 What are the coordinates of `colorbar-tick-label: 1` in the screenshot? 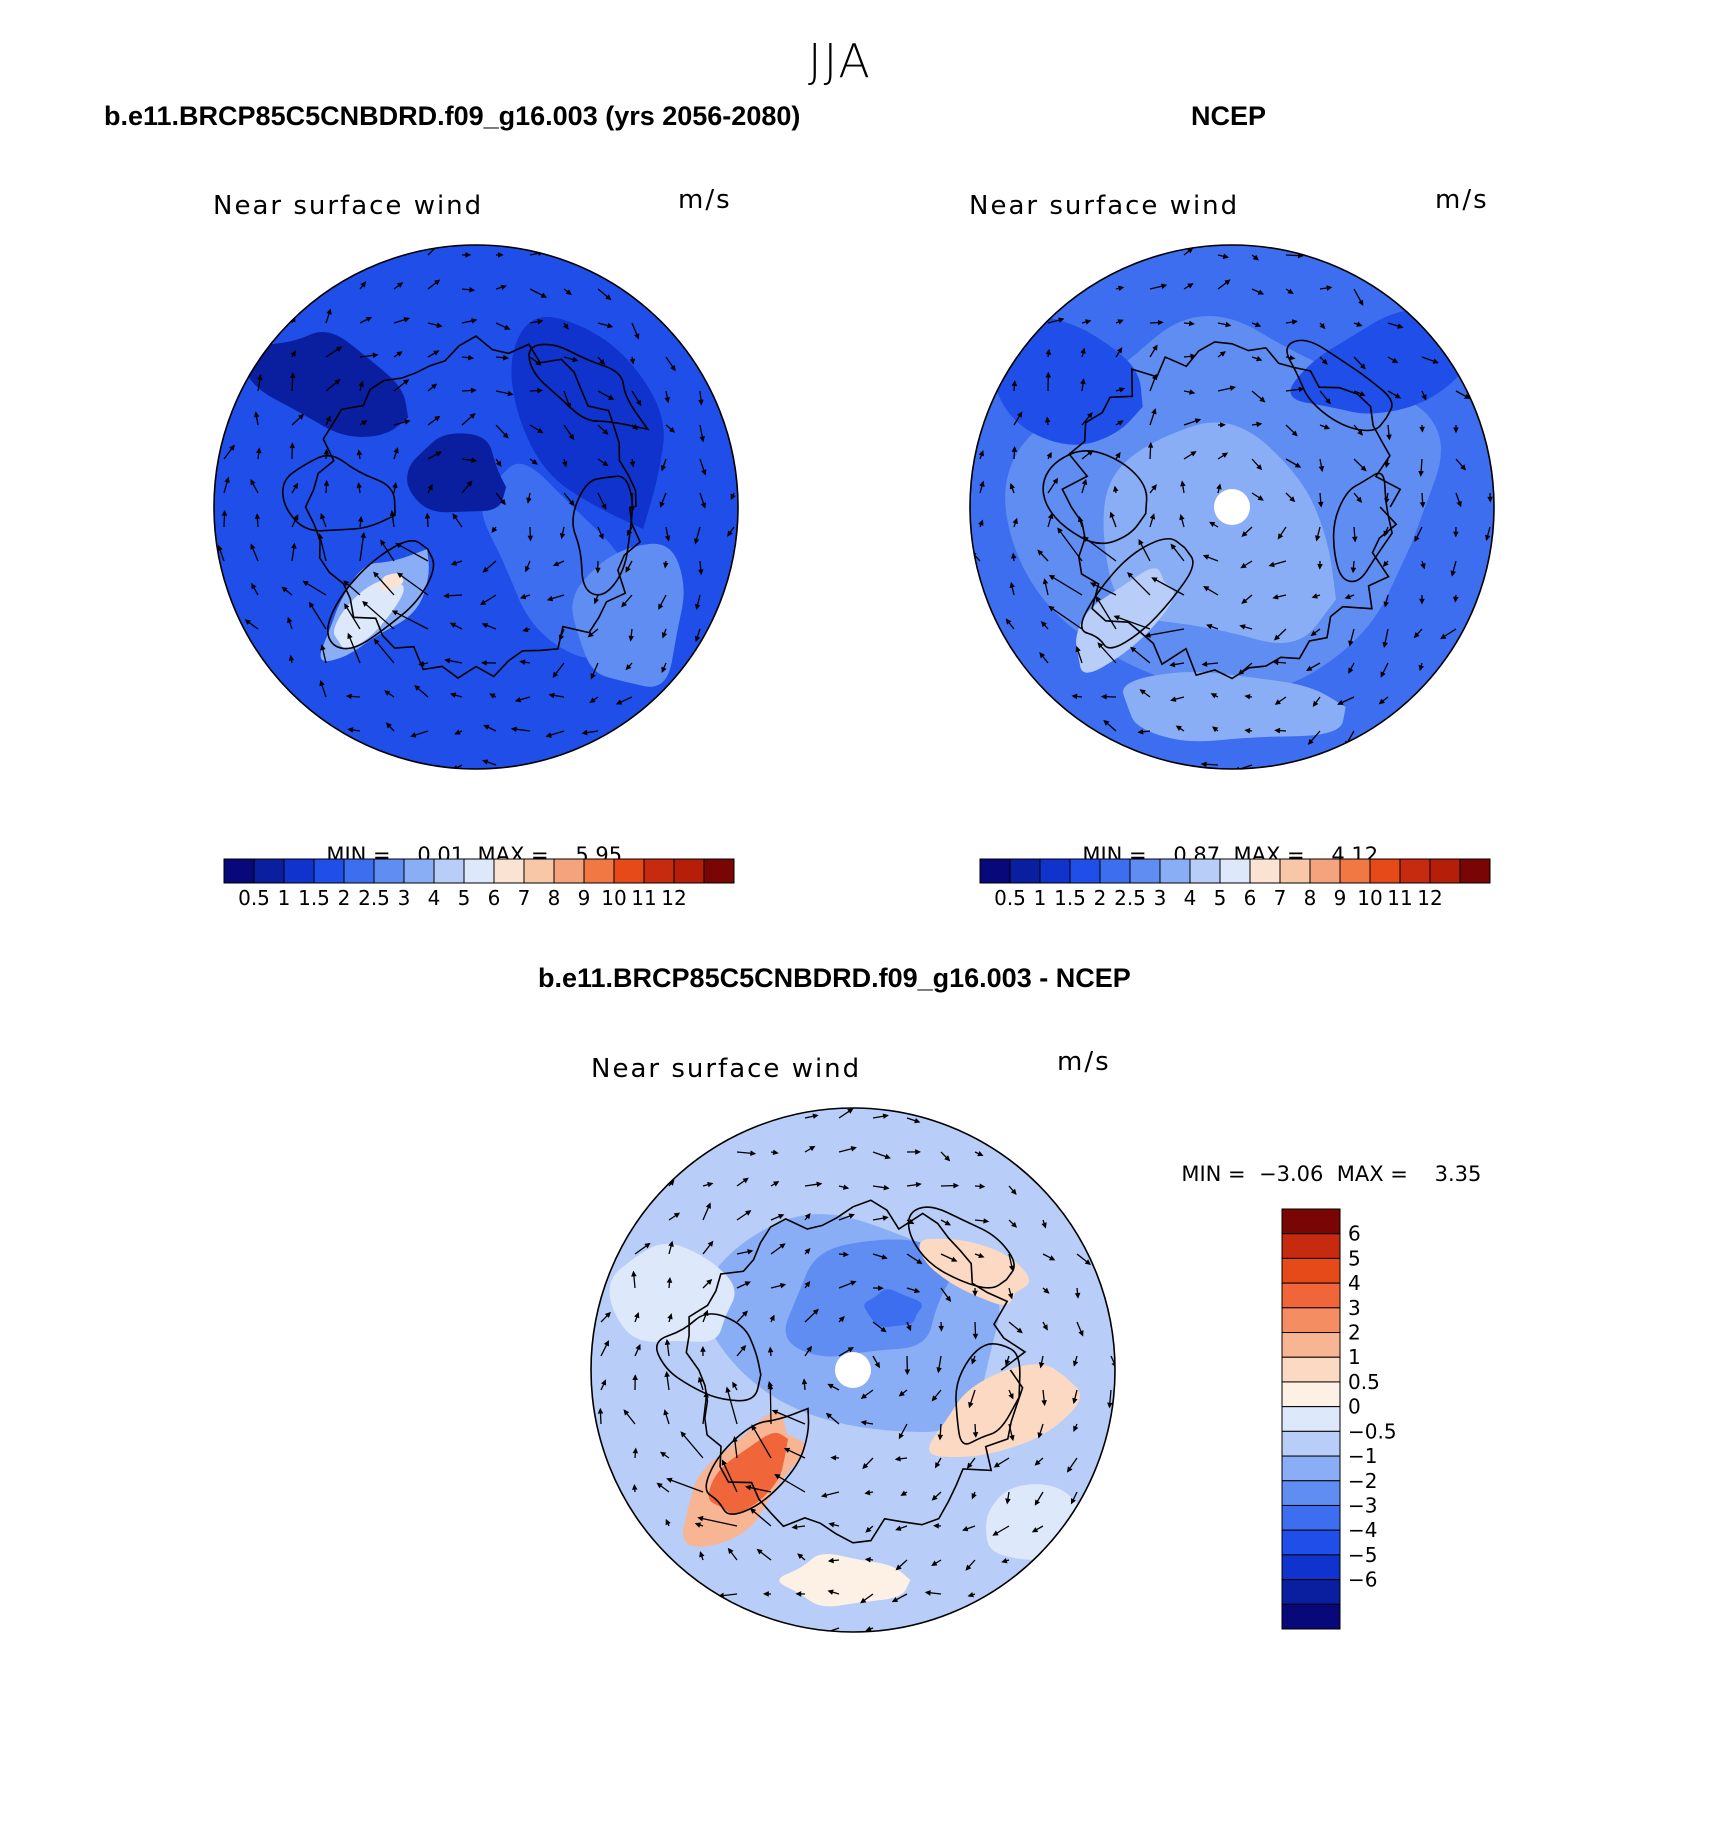 It's located at (1354, 1357).